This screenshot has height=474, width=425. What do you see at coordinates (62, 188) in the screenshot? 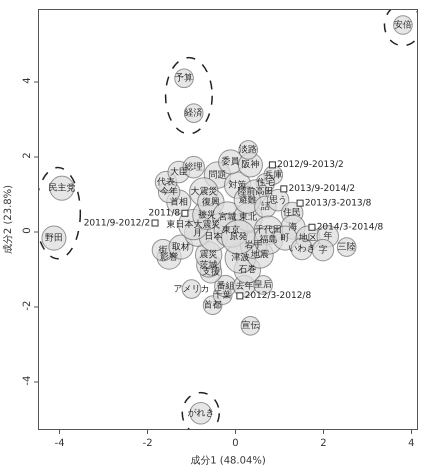
I see `data-label: 民主党` at bounding box center [62, 188].